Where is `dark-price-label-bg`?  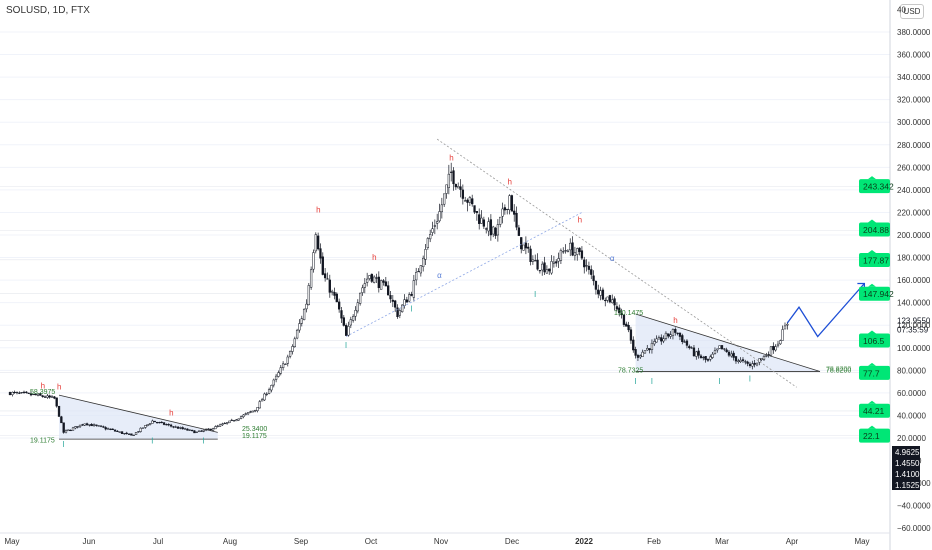 dark-price-label-bg is located at coordinates (906, 462).